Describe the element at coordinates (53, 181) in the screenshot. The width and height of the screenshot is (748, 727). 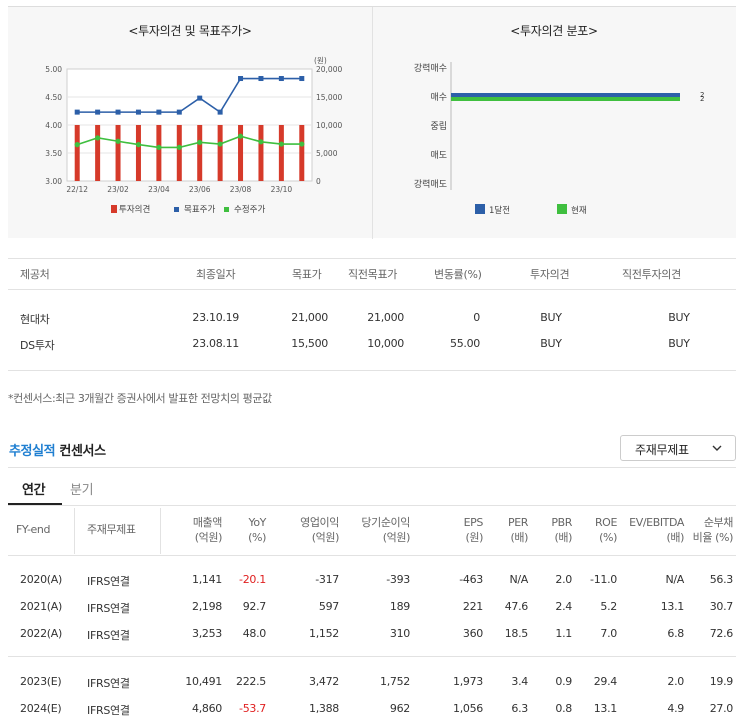
I see `left-axis-tick-label: 3.00` at that location.